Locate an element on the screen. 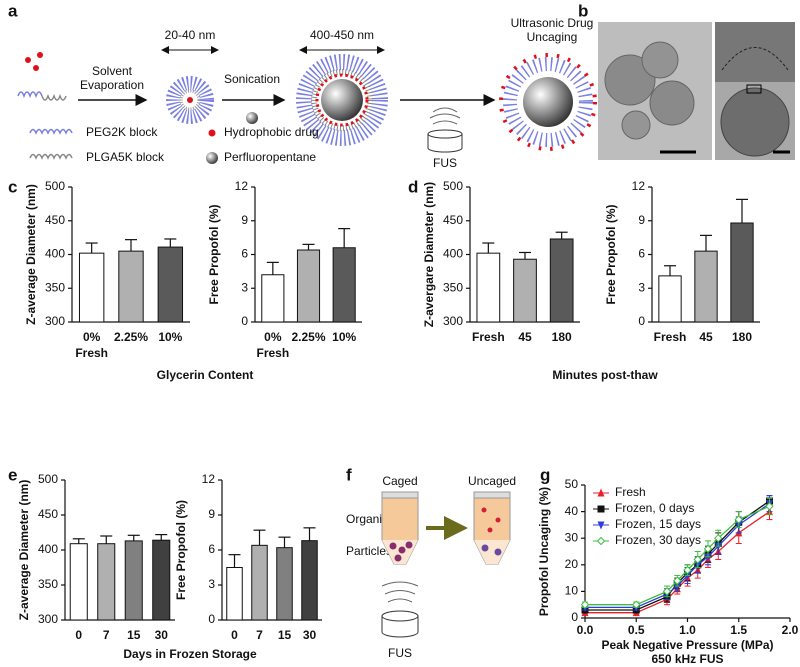  step-label: Evaporation is located at coordinates (112, 85).